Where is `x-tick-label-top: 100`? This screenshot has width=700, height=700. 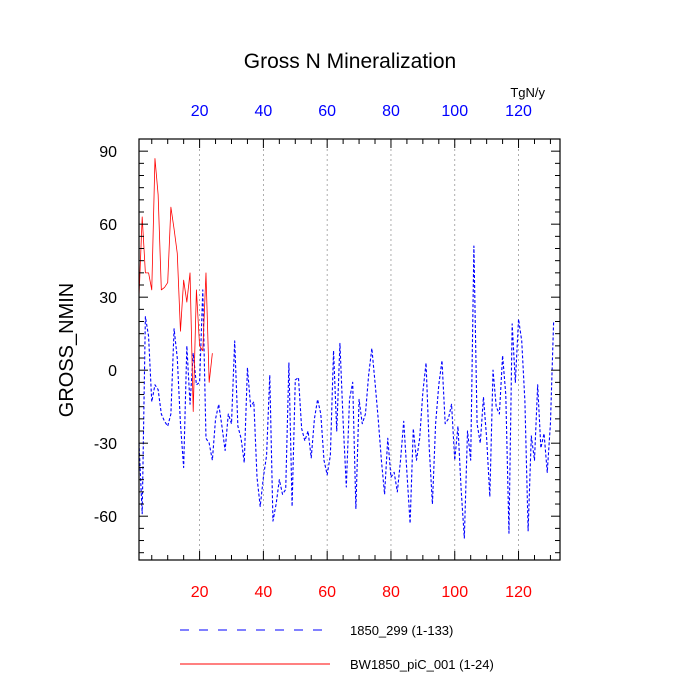
x-tick-label-top: 100 is located at coordinates (454, 111).